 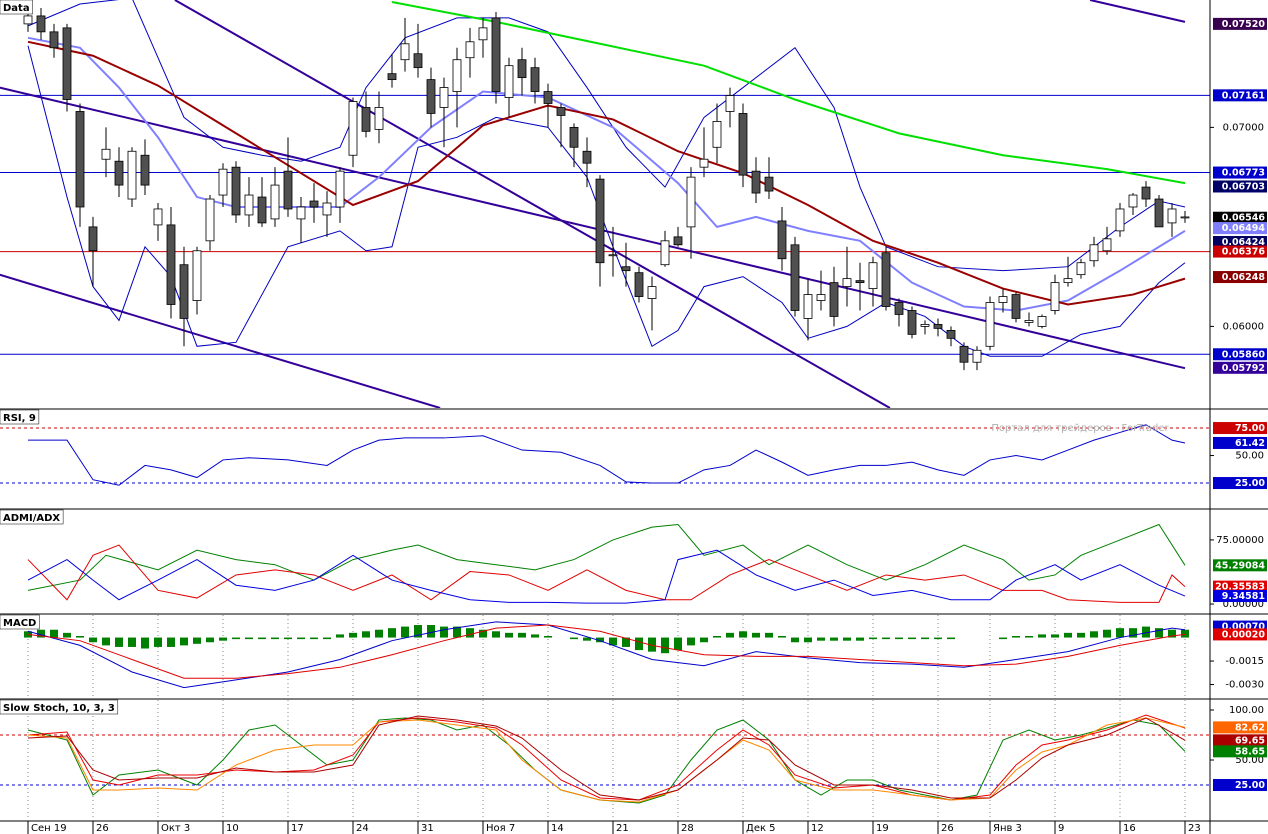 I want to click on panel-title: Data, so click(x=16, y=8).